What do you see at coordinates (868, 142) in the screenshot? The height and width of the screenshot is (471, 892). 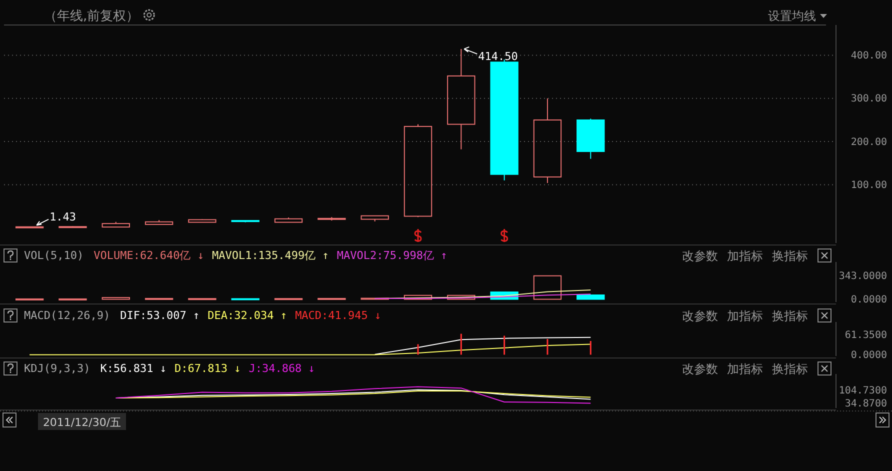 I see `y-tick-label: 200.00` at bounding box center [868, 142].